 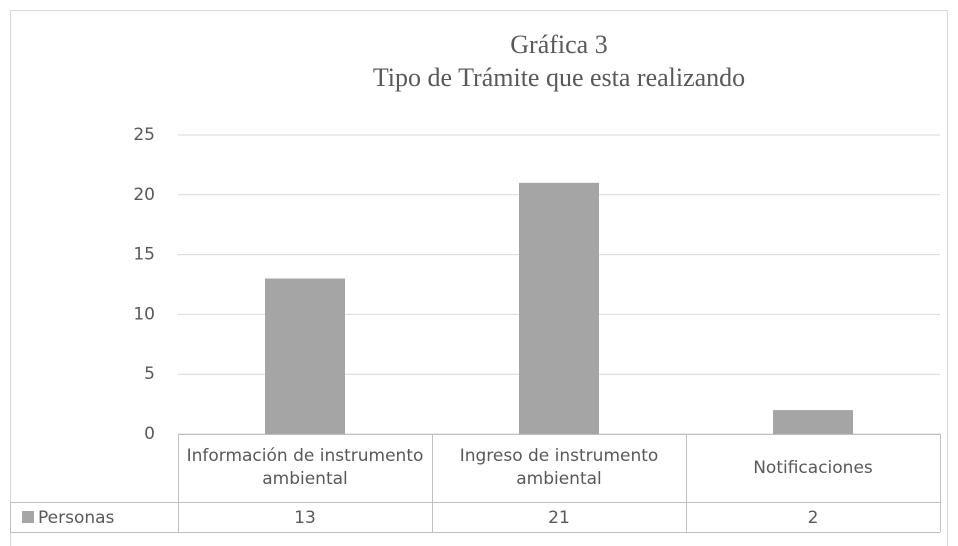 I want to click on x-tick-label: Notificaciones, so click(x=813, y=467).